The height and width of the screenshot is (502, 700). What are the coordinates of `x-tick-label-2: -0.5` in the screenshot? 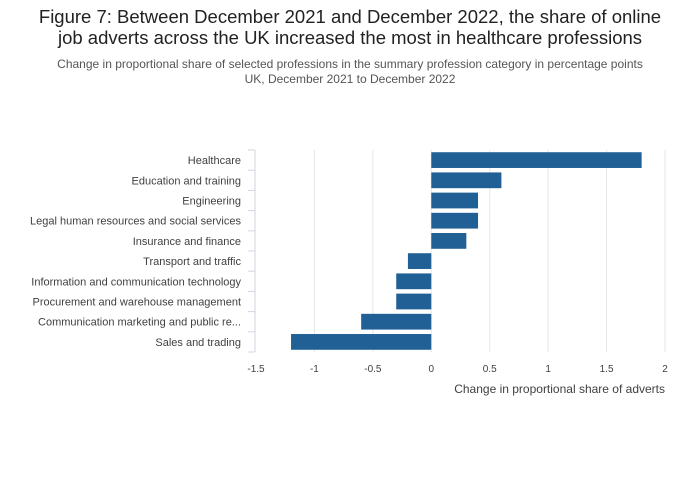 It's located at (373, 369).